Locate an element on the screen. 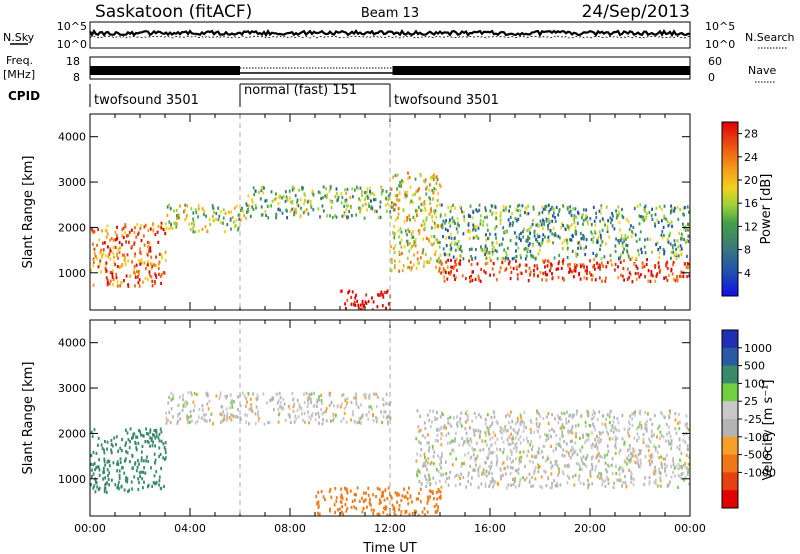  nsky-panel: N.Sky 10^5 10^0 10^5 10^0 N.Search is located at coordinates (399, 35).